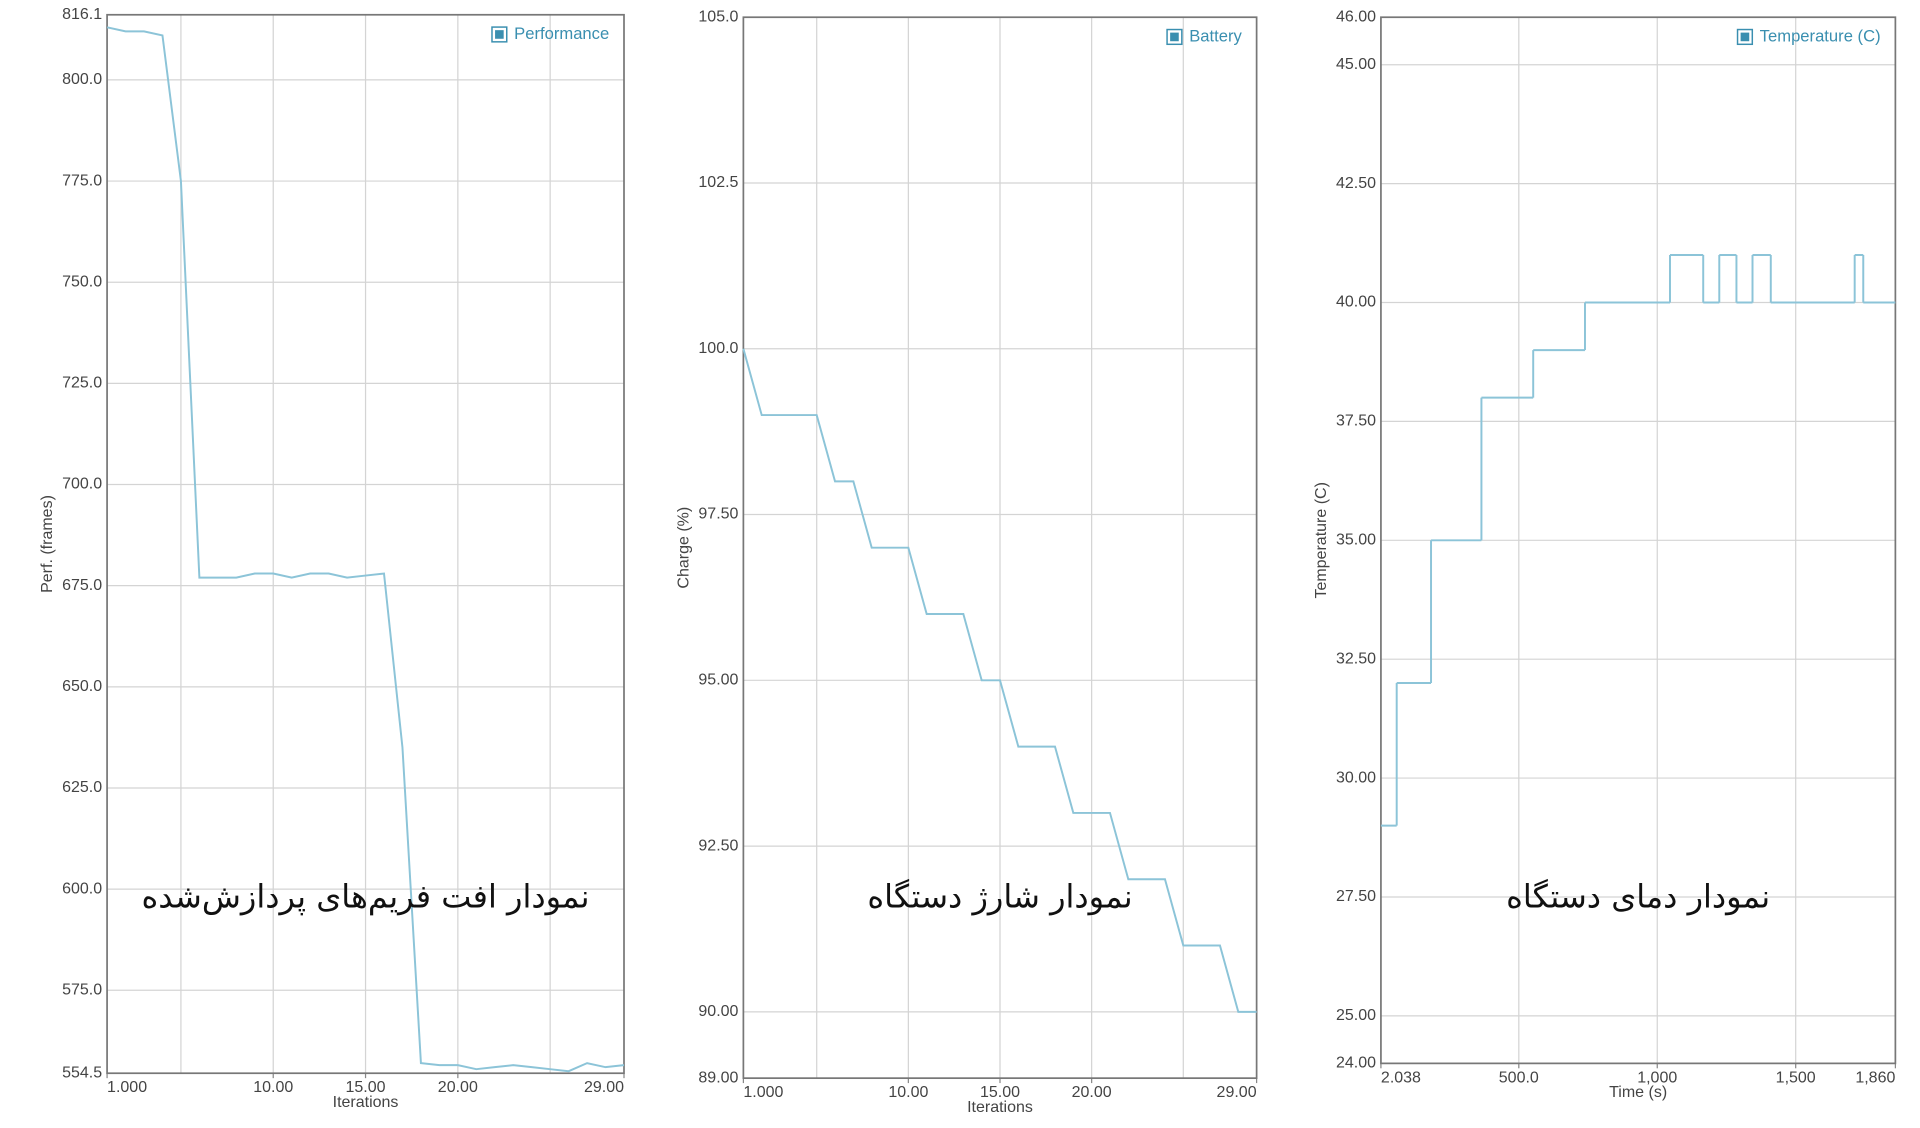 Image resolution: width=1920 pixels, height=1128 pixels. I want to click on chart-annotation: نمودار دمای دستگاه, so click(1638, 896).